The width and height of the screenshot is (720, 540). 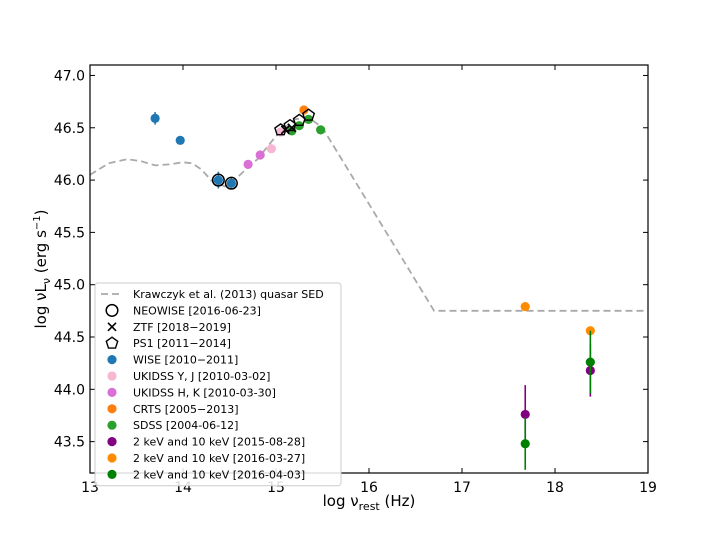 What do you see at coordinates (69, 338) in the screenshot?
I see `y-tick-label: 44.5` at bounding box center [69, 338].